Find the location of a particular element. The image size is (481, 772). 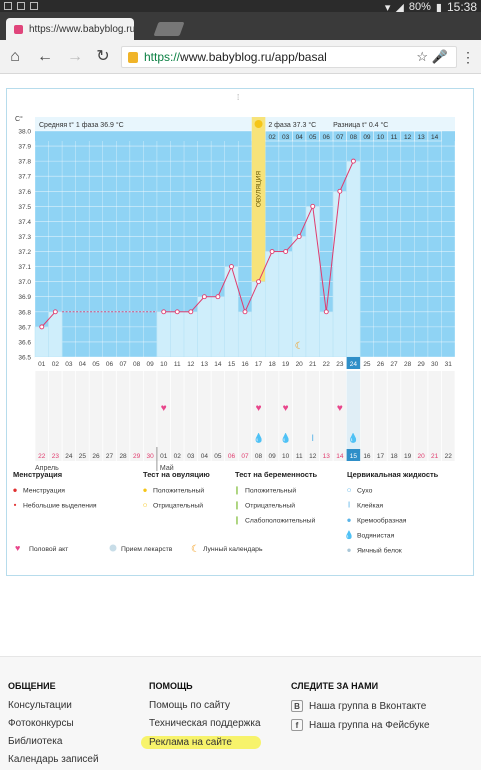

footer-link: Консультации is located at coordinates (40, 705).